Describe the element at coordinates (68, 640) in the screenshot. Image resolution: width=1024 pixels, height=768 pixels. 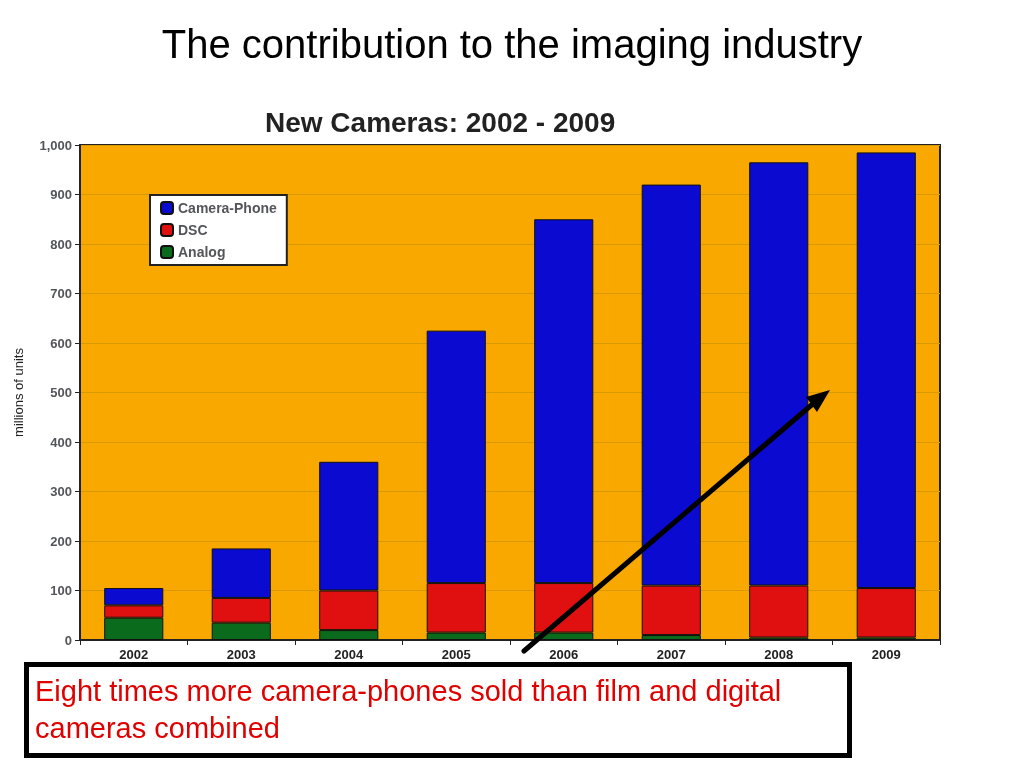
I see `y-tick-label: 0` at that location.